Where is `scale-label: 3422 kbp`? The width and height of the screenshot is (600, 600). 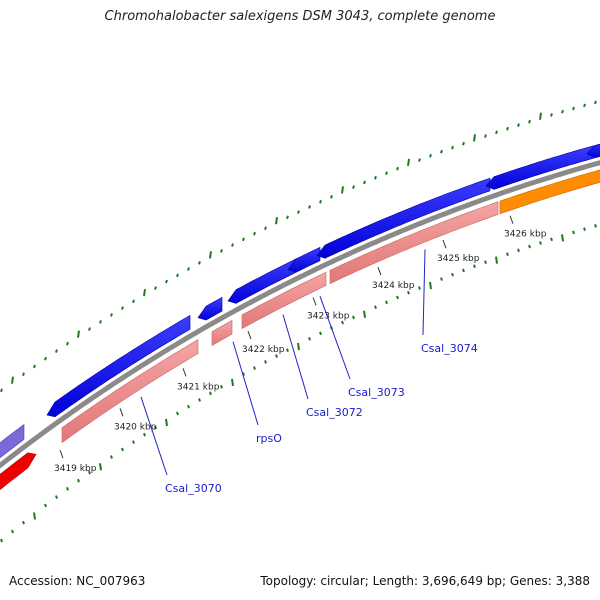 scale-label: 3422 kbp is located at coordinates (263, 350).